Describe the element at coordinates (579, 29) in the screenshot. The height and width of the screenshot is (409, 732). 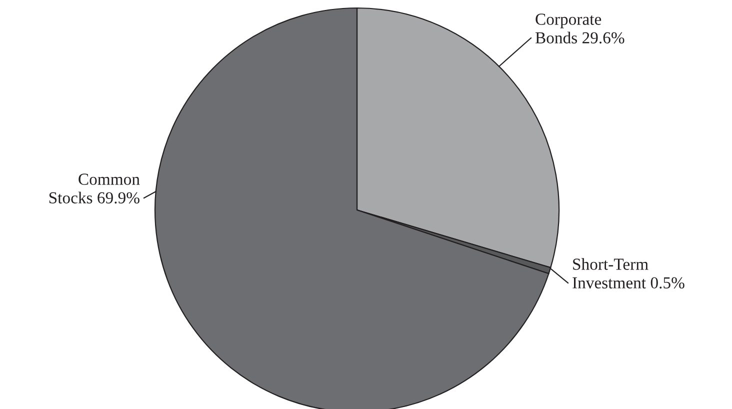
I see `slice-label: Corporate Bonds 29.6%` at that location.